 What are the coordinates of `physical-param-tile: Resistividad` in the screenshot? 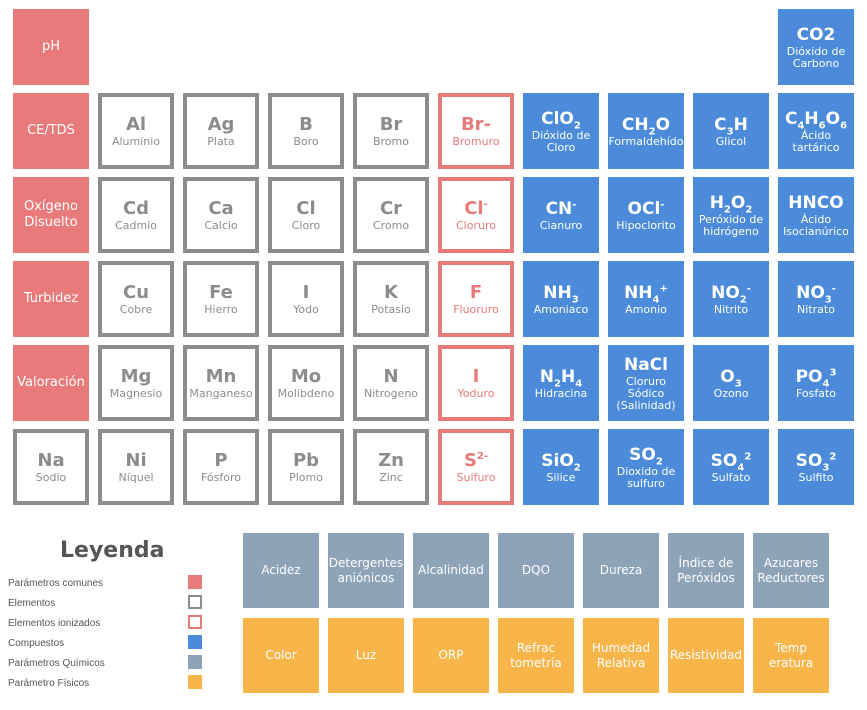 It's located at (706, 655).